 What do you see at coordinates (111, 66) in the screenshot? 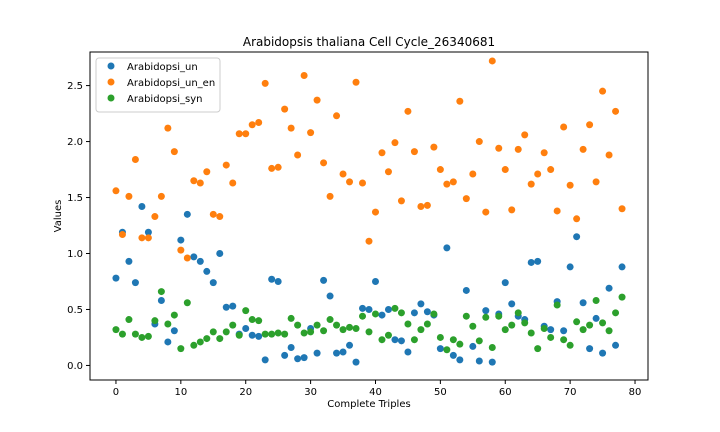
I see `legend-marker-un` at bounding box center [111, 66].